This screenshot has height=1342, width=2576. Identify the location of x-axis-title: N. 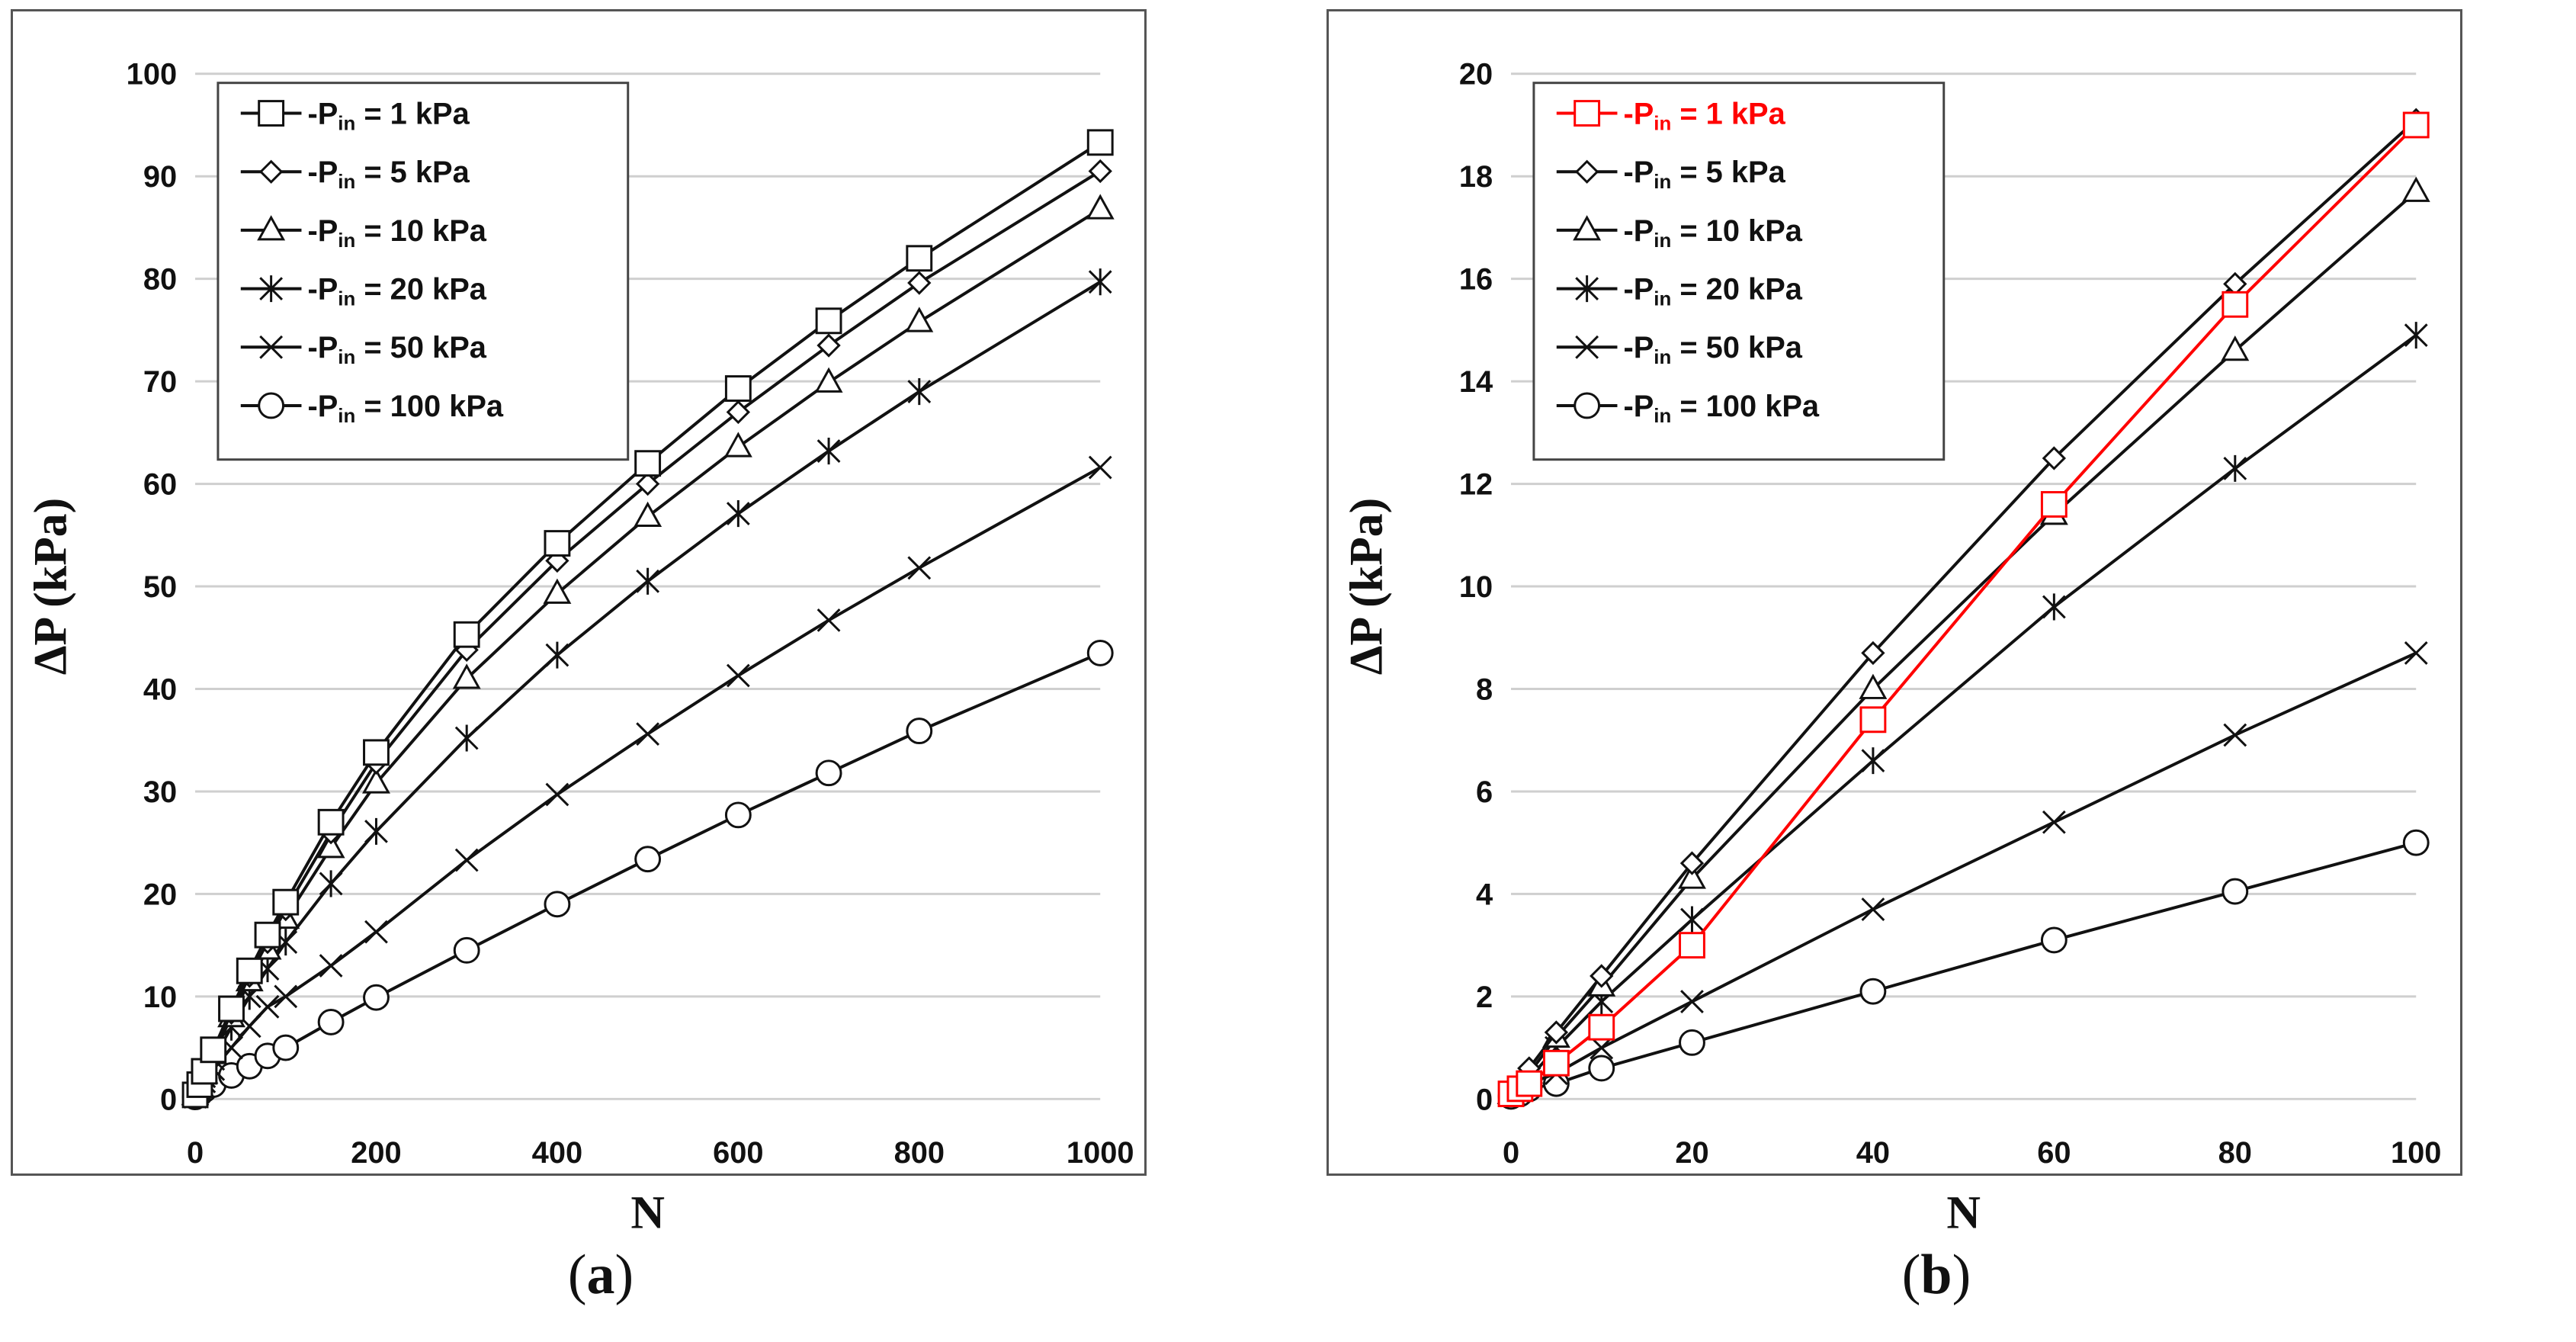
(1963, 1213).